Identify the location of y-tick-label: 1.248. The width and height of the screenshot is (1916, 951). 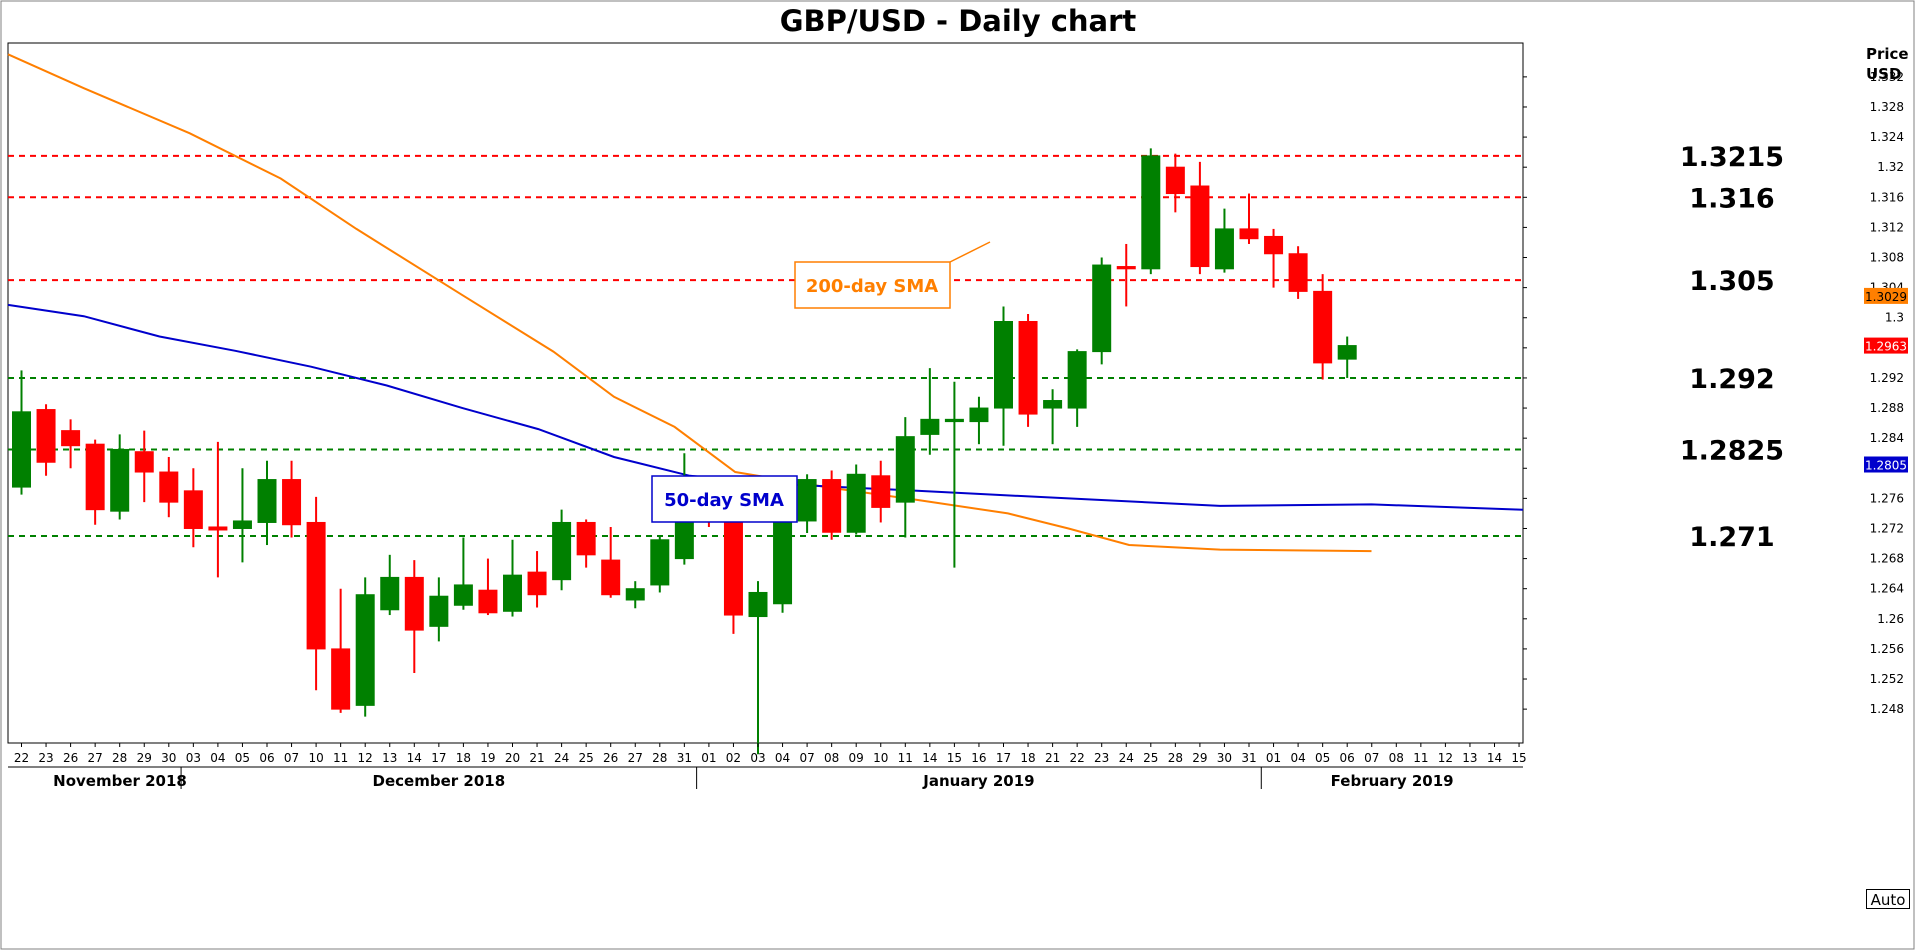
(1887, 709).